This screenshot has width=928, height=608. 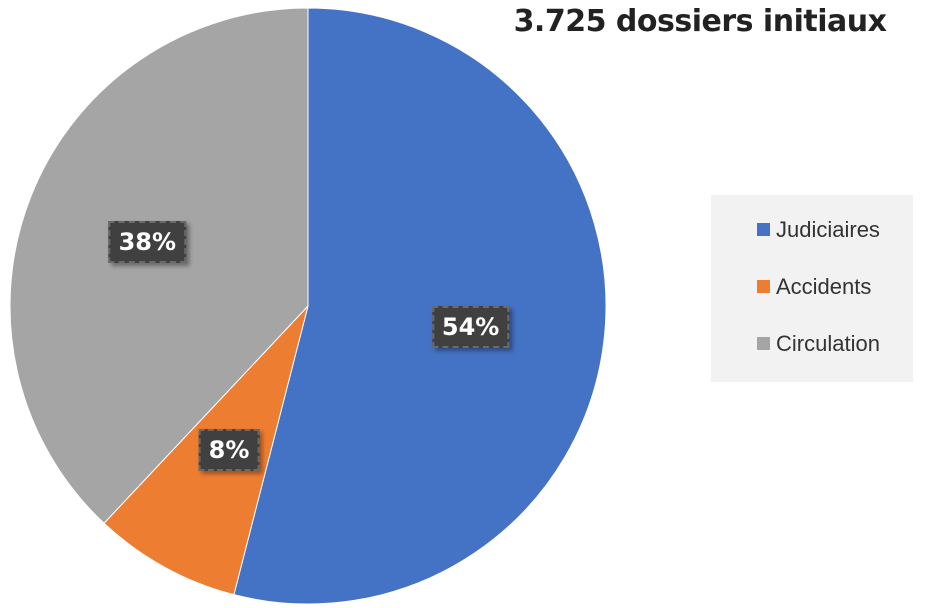 What do you see at coordinates (828, 229) in the screenshot?
I see `legend-label: Judiciaires` at bounding box center [828, 229].